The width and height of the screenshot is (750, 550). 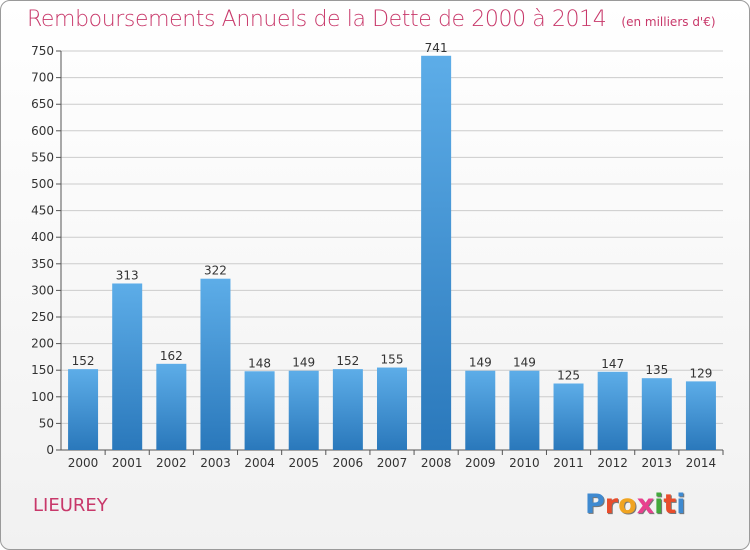 What do you see at coordinates (524, 463) in the screenshot?
I see `x-tick-label: 2010` at bounding box center [524, 463].